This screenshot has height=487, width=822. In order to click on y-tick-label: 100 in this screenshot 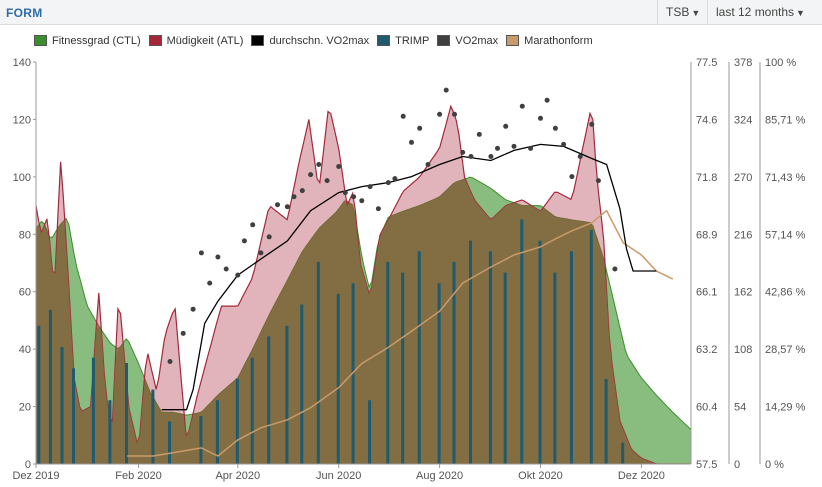, I will do `click(22, 178)`.